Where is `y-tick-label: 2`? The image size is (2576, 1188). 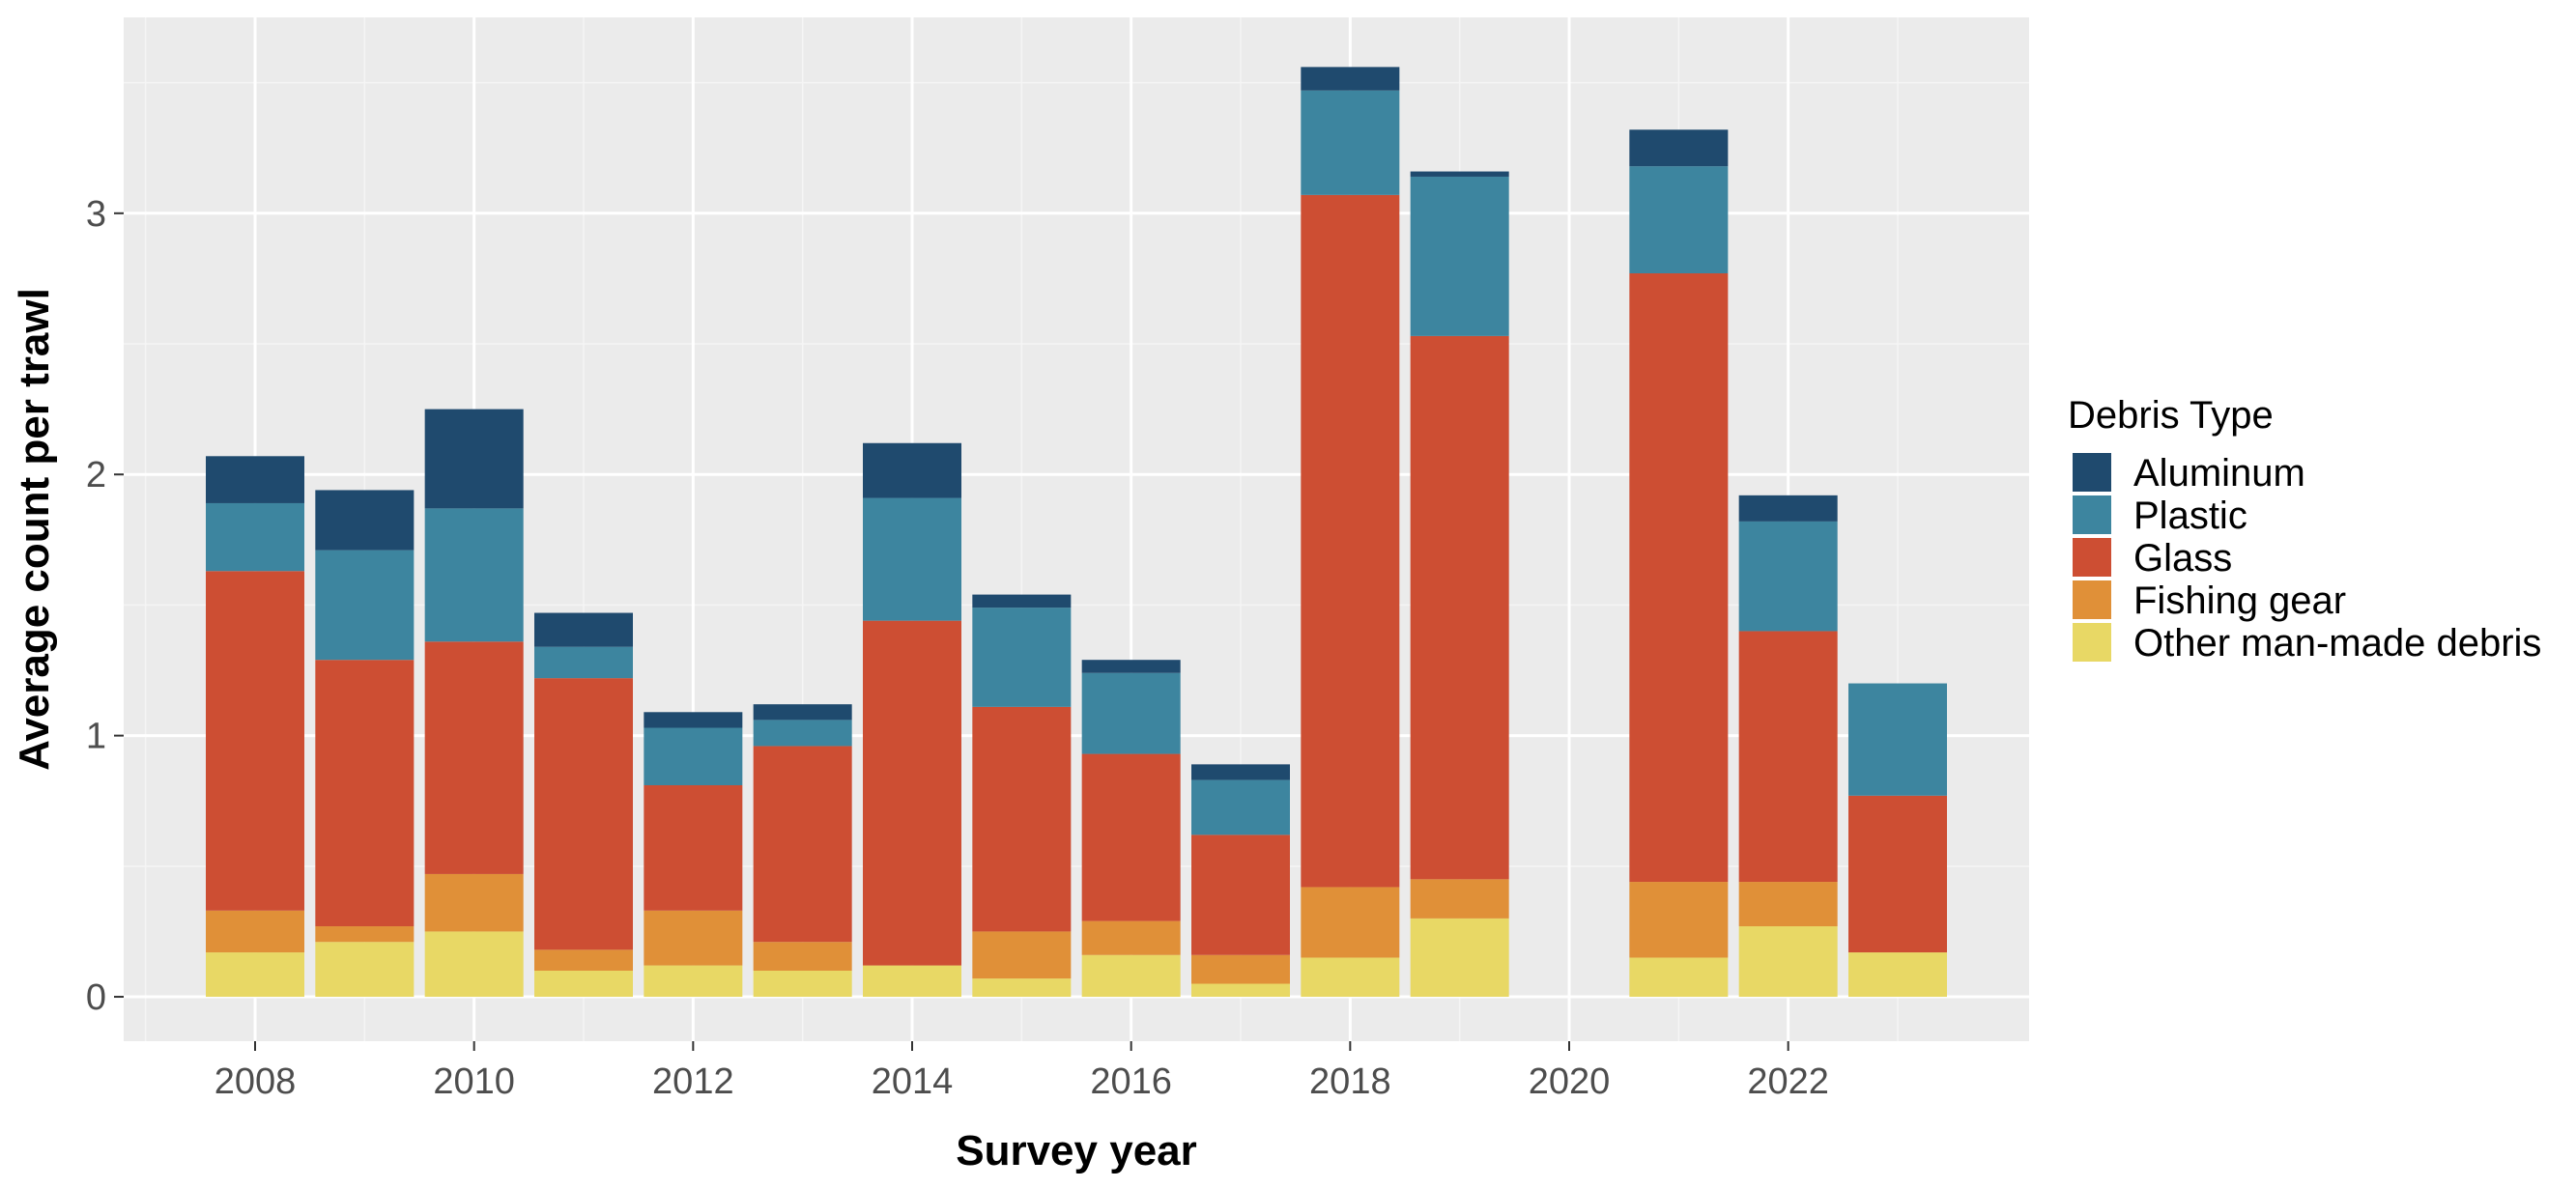 y-tick-label: 2 is located at coordinates (96, 475).